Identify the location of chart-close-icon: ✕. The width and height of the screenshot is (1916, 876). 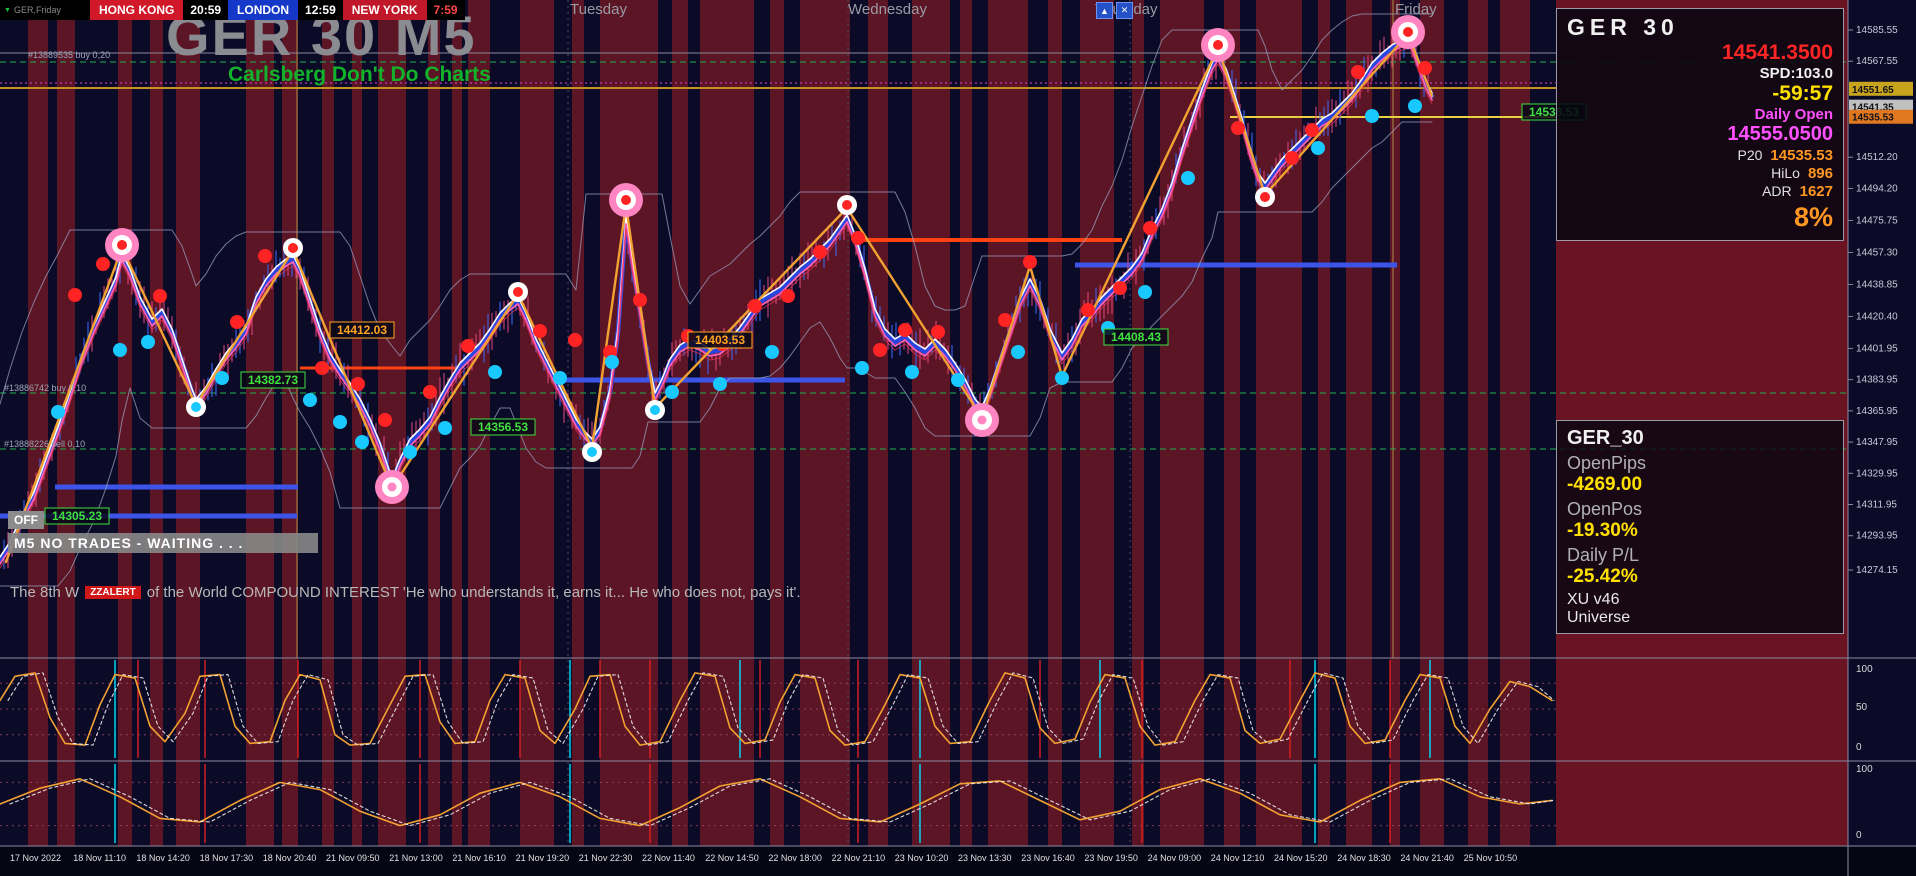
(1124, 10).